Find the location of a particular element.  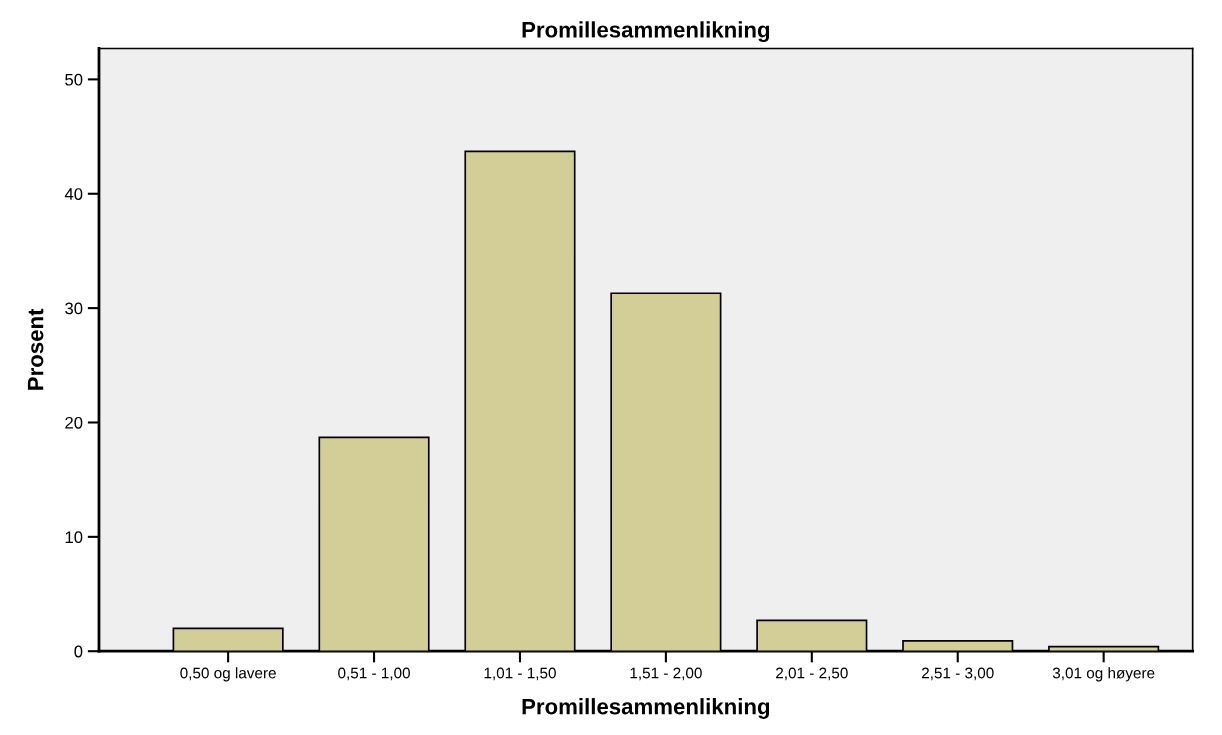

y-tick-label: 20 is located at coordinates (74, 422).